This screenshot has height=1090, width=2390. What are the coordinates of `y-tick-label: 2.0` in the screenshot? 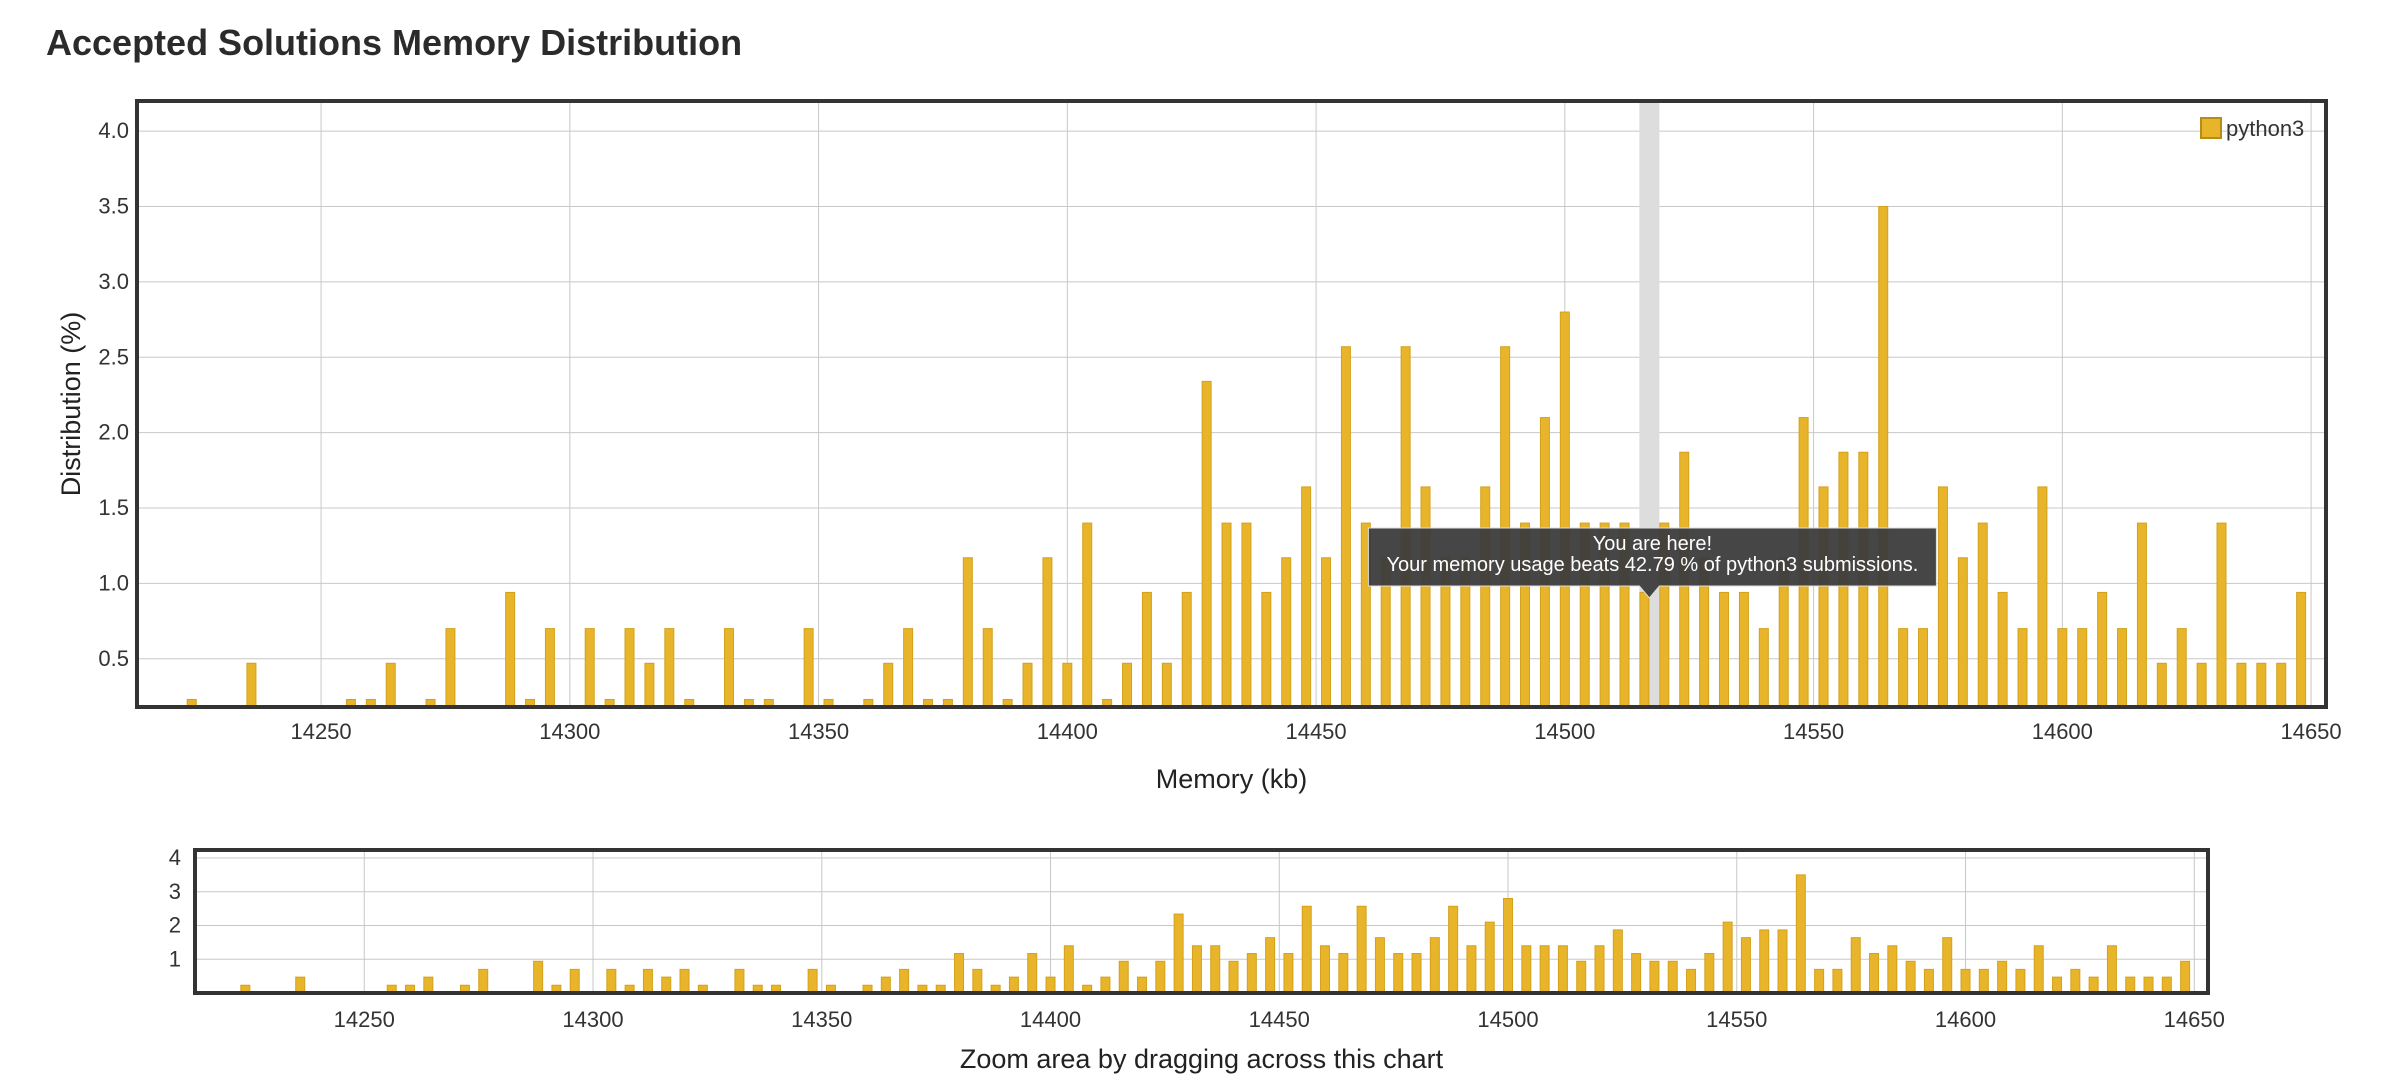 It's located at (113, 432).